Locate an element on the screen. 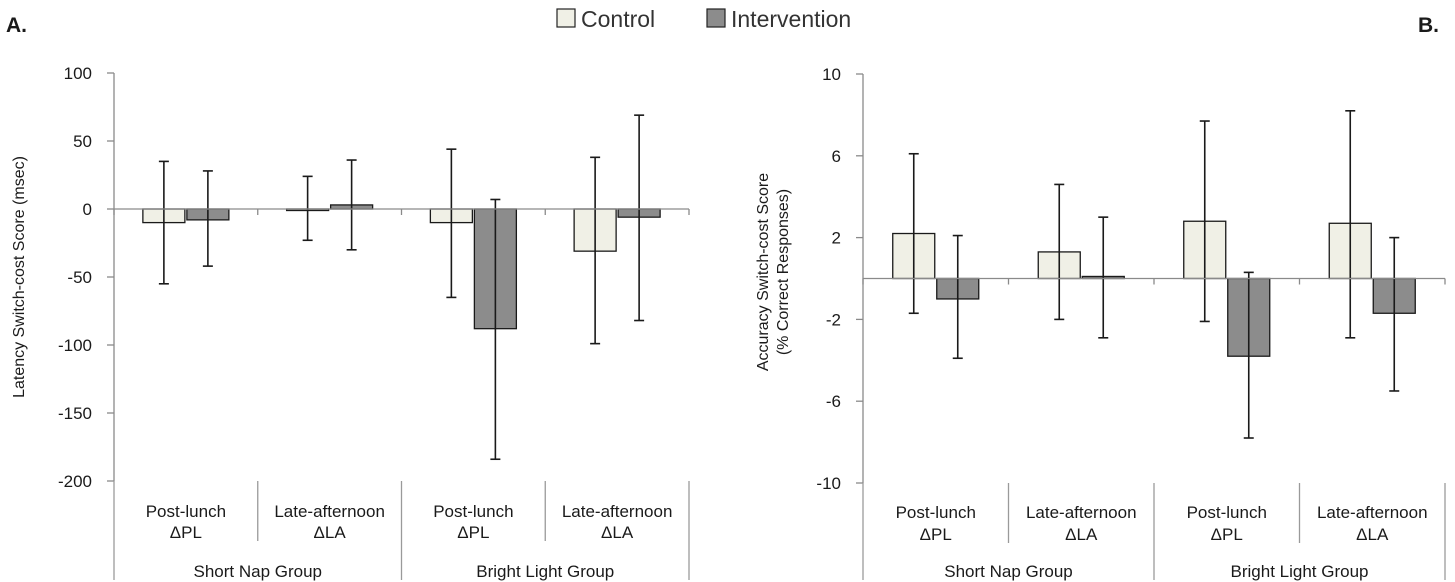 Image resolution: width=1455 pixels, height=582 pixels. panel-label-b: B. is located at coordinates (1428, 25).